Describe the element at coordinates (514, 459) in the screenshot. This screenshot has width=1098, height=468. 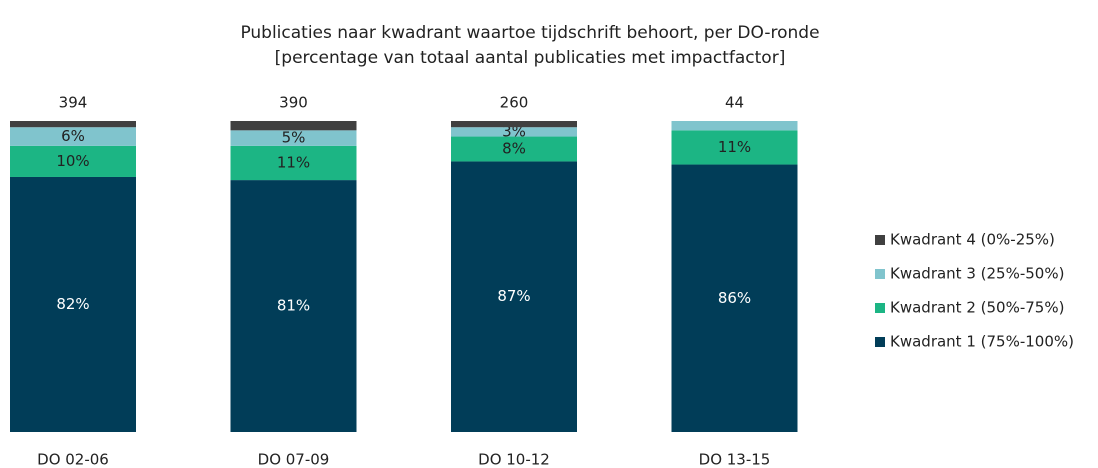
I see `x-tick-label: DO 10-12` at that location.